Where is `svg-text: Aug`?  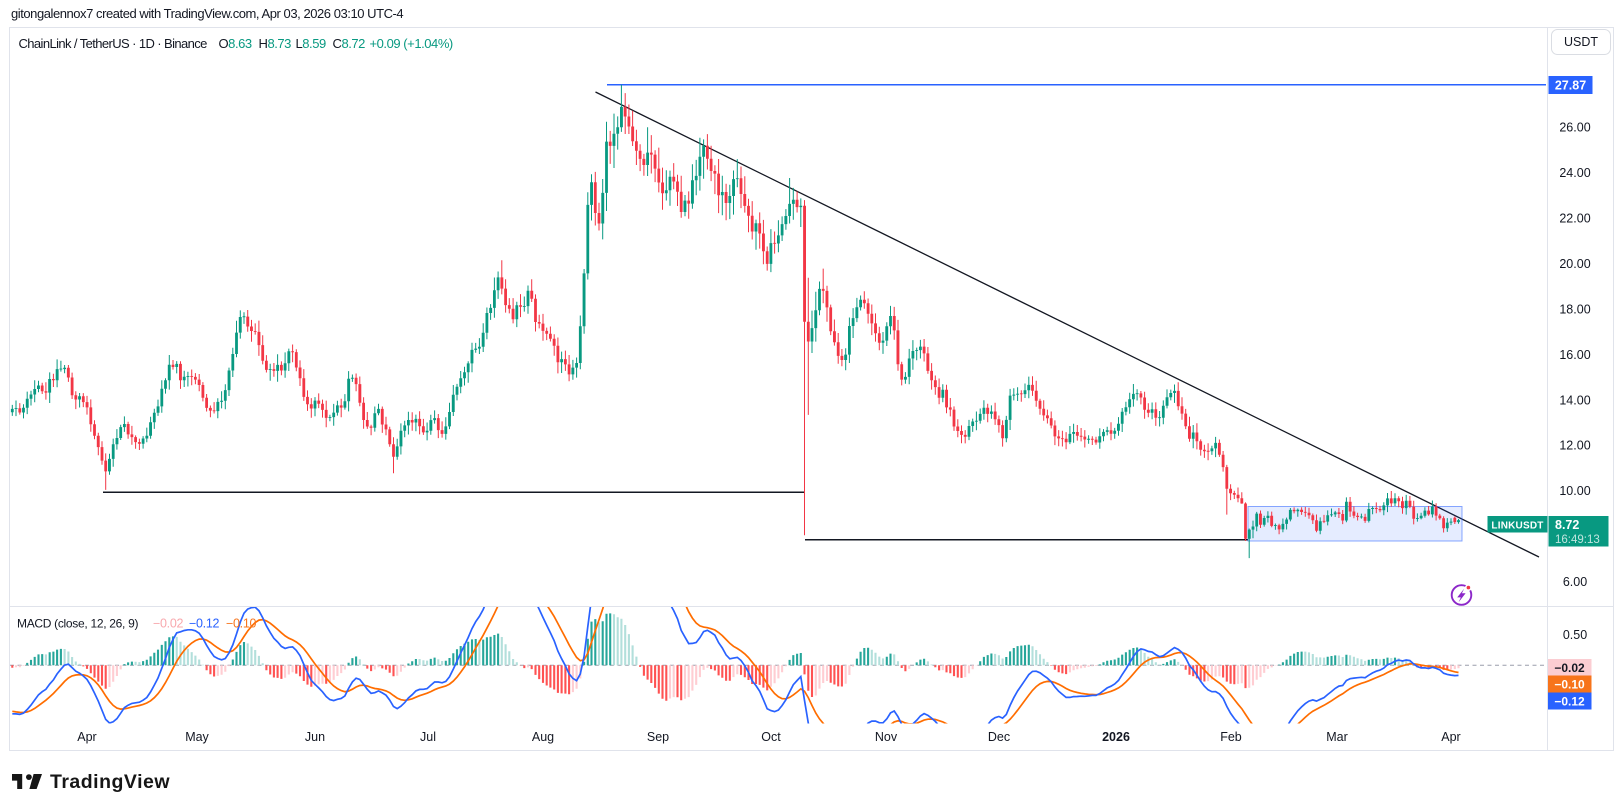
svg-text: Aug is located at coordinates (543, 737).